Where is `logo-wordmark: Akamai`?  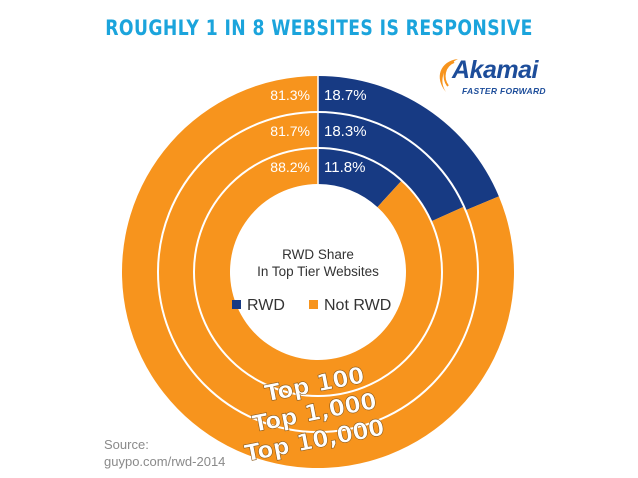 logo-wordmark: Akamai is located at coordinates (495, 70).